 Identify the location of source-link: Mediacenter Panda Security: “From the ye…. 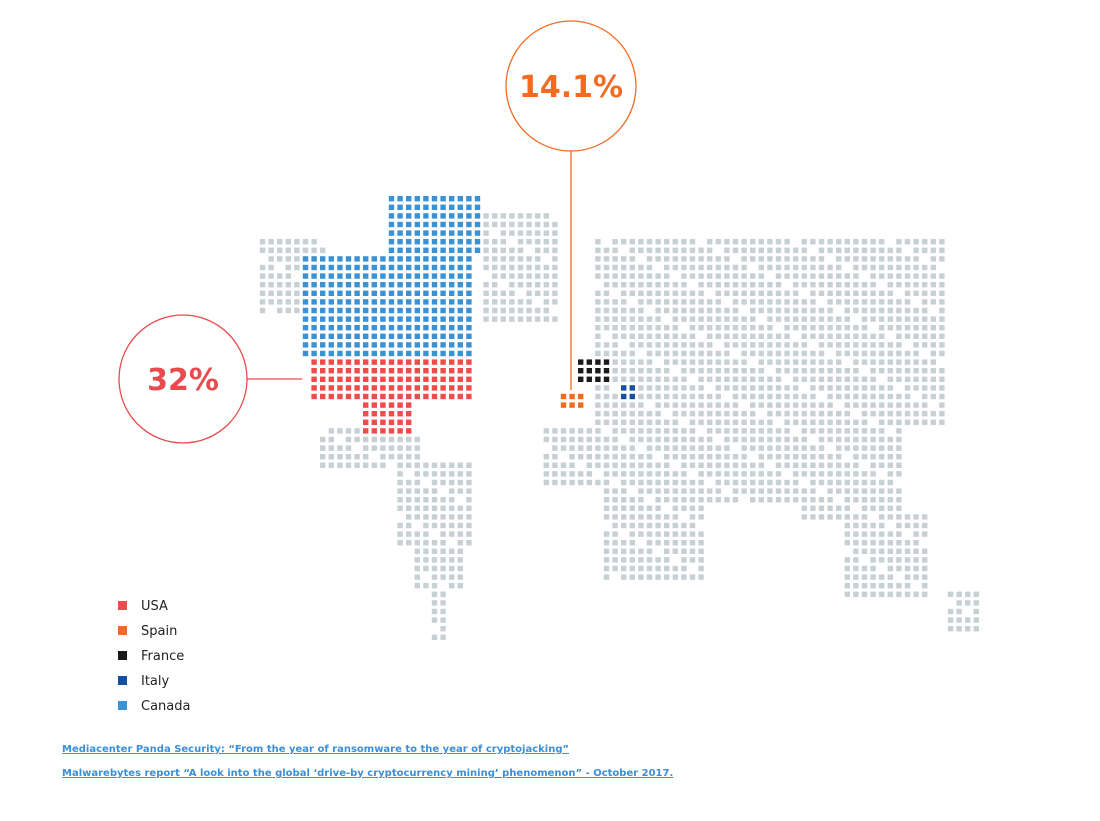
(315, 749).